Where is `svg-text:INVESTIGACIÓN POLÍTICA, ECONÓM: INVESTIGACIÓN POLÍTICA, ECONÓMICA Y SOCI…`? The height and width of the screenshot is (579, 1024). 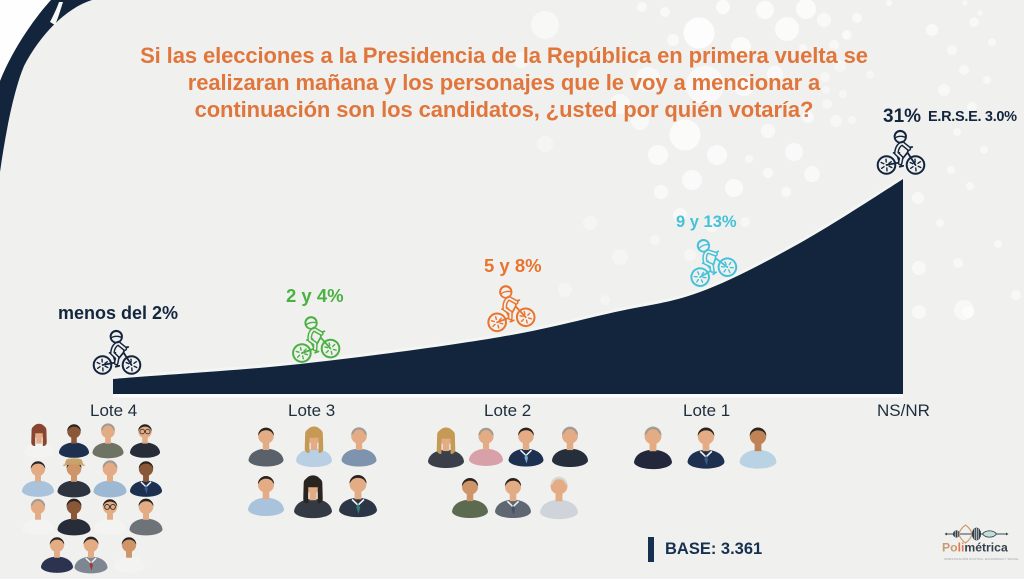
svg-text:INVESTIGACIÓN POLÍTICA, ECONÓM: INVESTIGACIÓN POLÍTICA, ECONÓMICA Y SOCI… is located at coordinates (981, 558).